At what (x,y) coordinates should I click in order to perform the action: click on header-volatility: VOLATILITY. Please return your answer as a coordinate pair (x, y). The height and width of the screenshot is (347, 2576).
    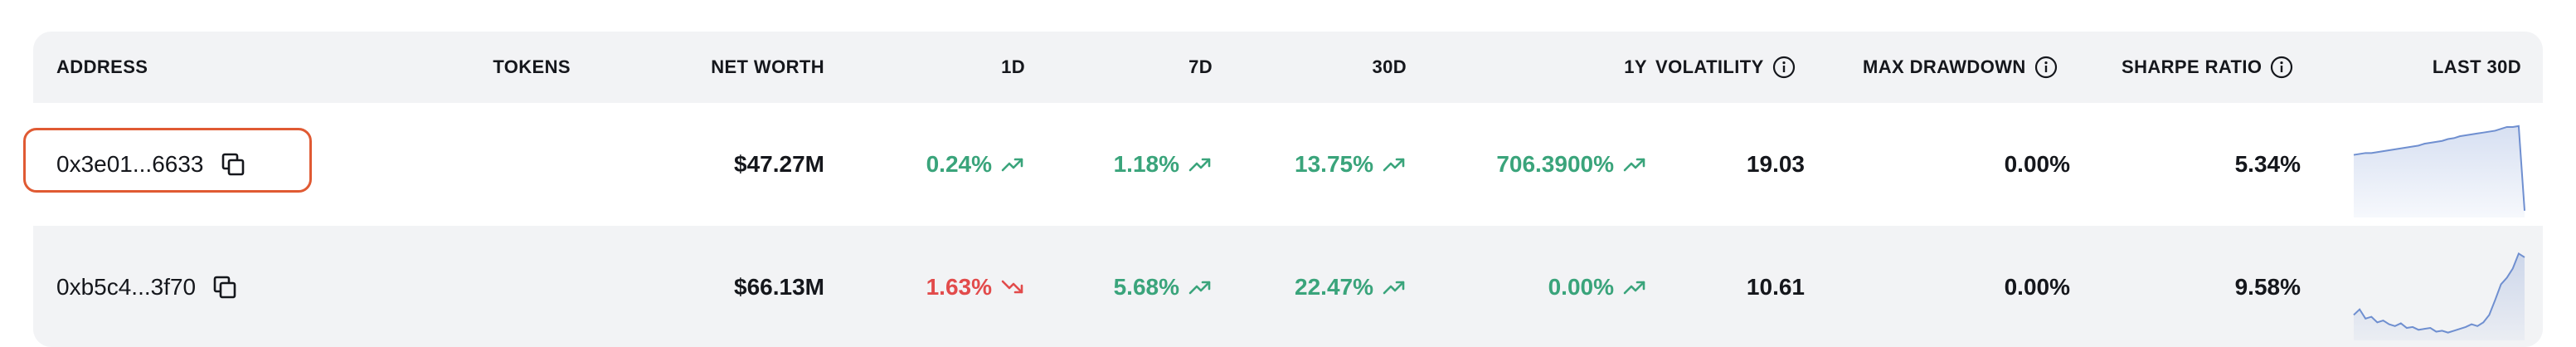
    Looking at the image, I should click on (1726, 67).